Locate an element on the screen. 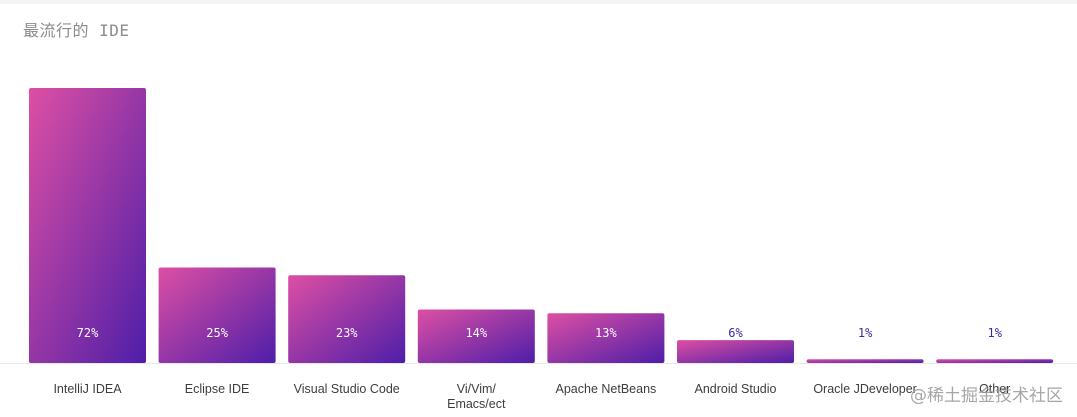  bar-value-label: 6% is located at coordinates (735, 333).